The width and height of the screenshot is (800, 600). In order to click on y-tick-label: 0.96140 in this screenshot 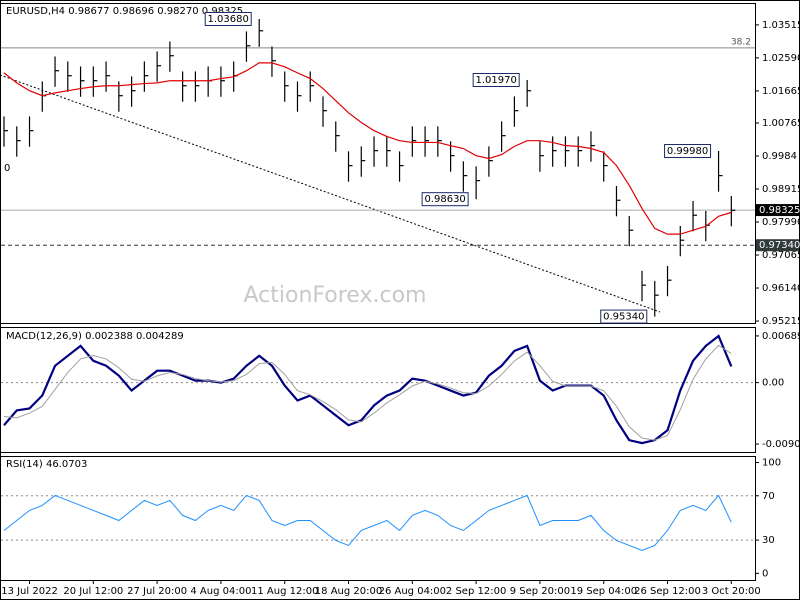, I will do `click(781, 288)`.